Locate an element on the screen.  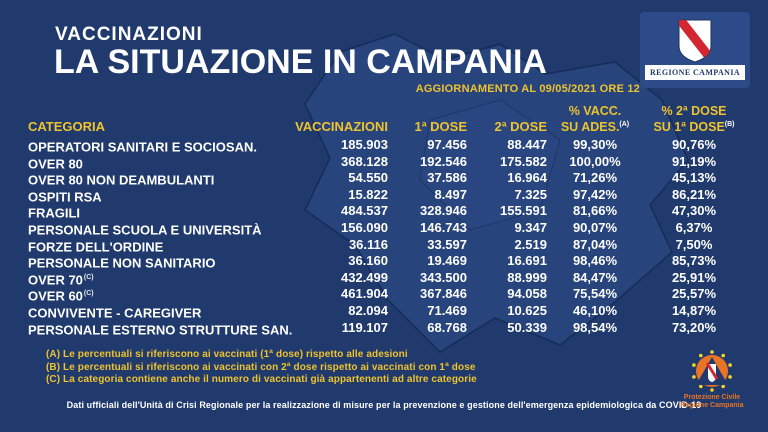
row-pct-dose: 90,76% is located at coordinates (694, 144).